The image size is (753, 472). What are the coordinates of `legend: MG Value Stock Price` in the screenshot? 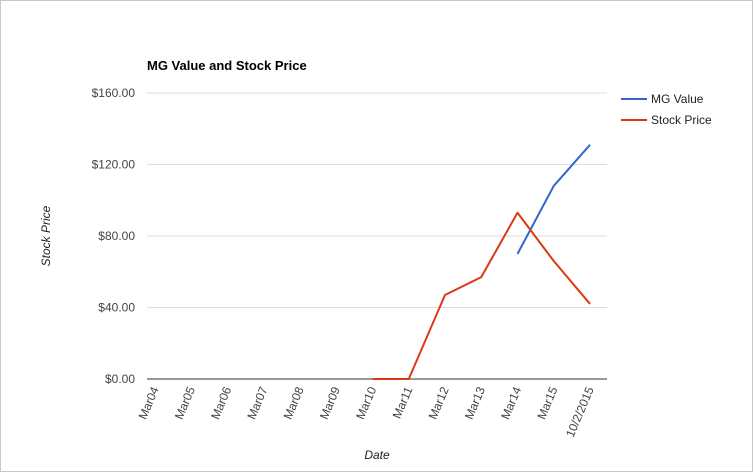 It's located at (666, 109).